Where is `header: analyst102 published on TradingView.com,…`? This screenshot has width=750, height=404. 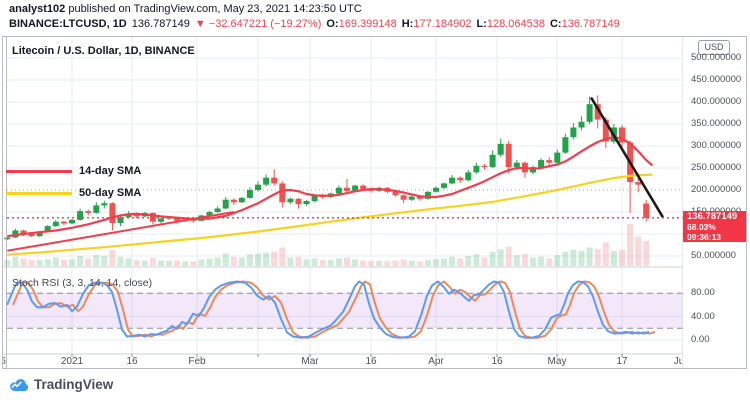 header: analyst102 published on TradingView.com,… is located at coordinates (374, 17).